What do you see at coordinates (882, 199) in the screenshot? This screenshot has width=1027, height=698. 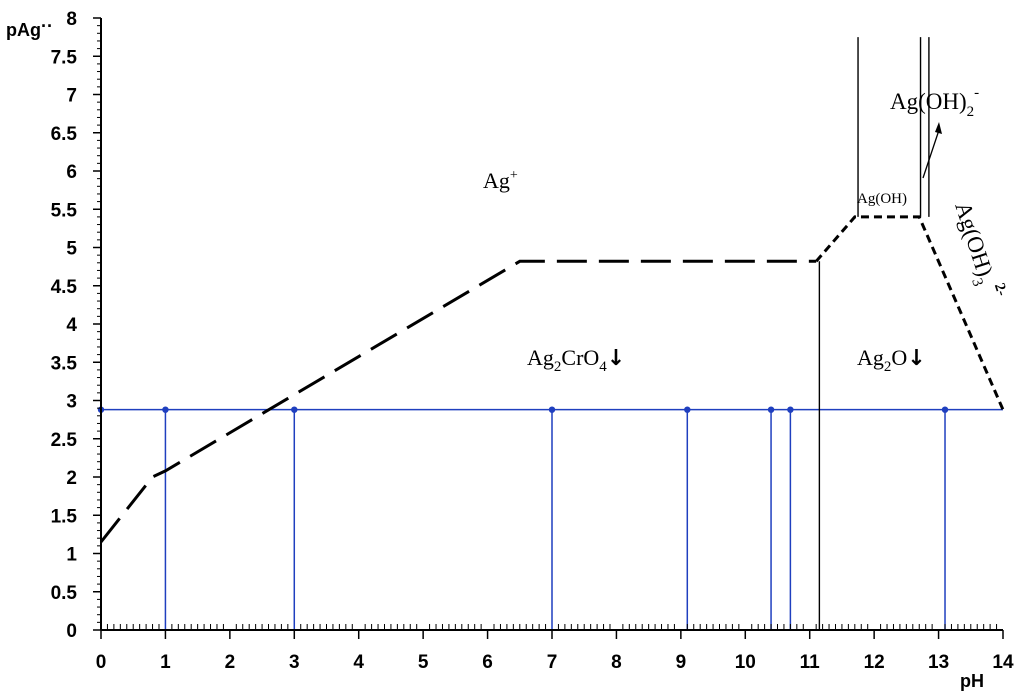 I see `label-agoh: Ag(OH)` at bounding box center [882, 199].